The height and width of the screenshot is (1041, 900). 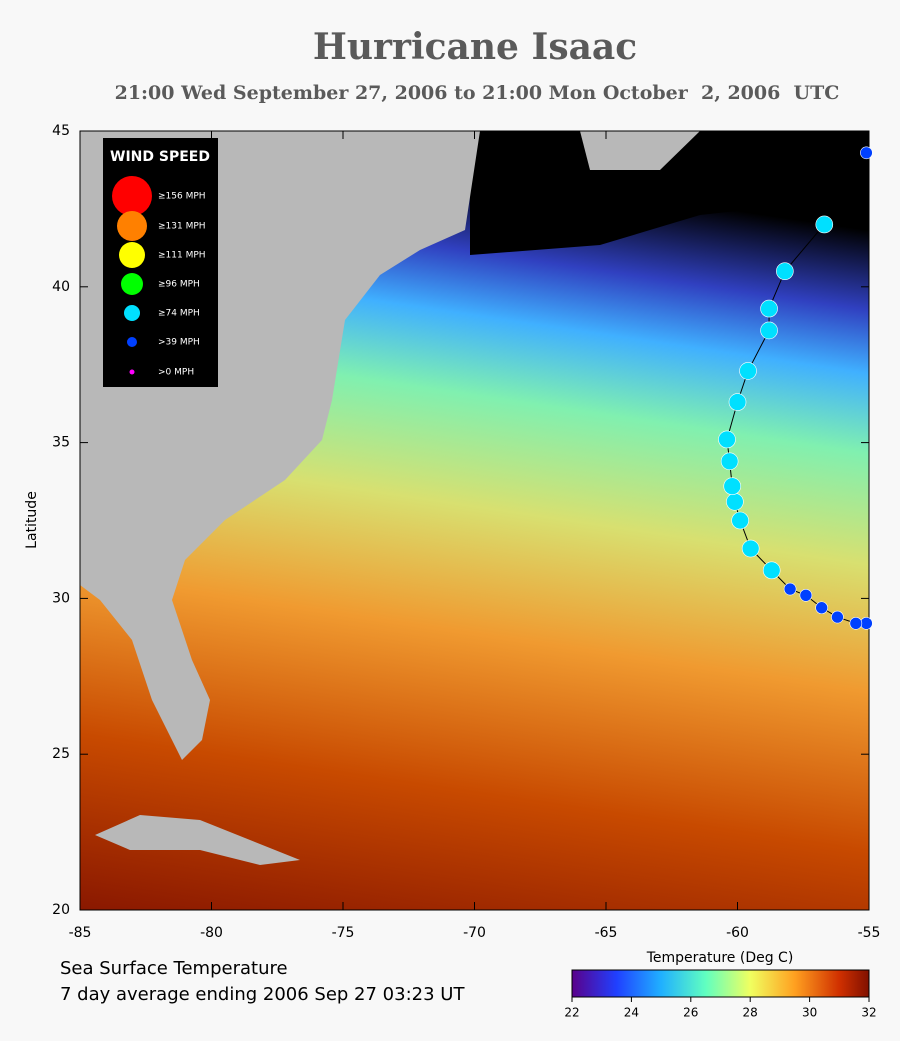 I want to click on legend-label: ≥156 MPH, so click(x=182, y=197).